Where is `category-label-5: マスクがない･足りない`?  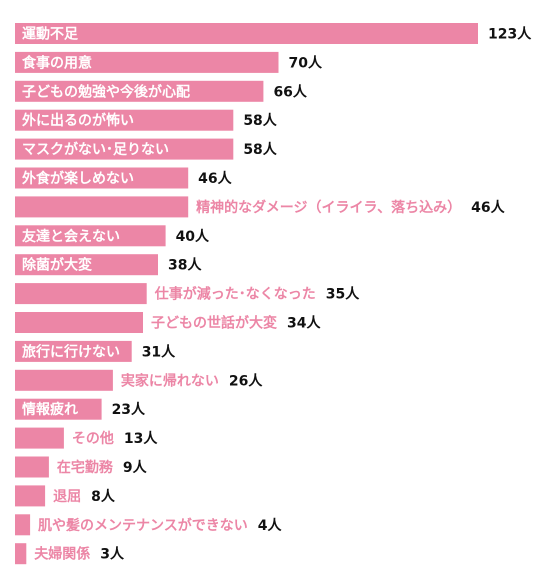 category-label-5: マスクがない･足りない is located at coordinates (95, 149).